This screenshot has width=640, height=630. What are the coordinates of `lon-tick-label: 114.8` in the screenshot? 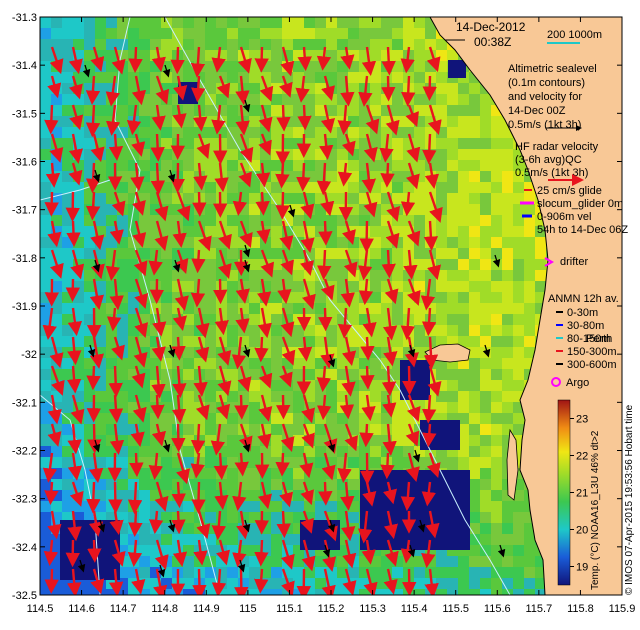 It's located at (164, 609).